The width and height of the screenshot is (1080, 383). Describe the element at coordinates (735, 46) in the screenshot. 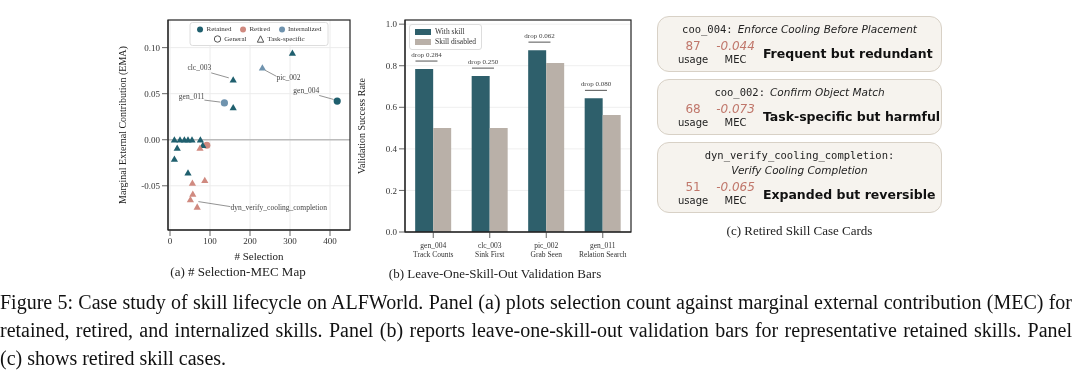

I see `text: -0.044` at that location.